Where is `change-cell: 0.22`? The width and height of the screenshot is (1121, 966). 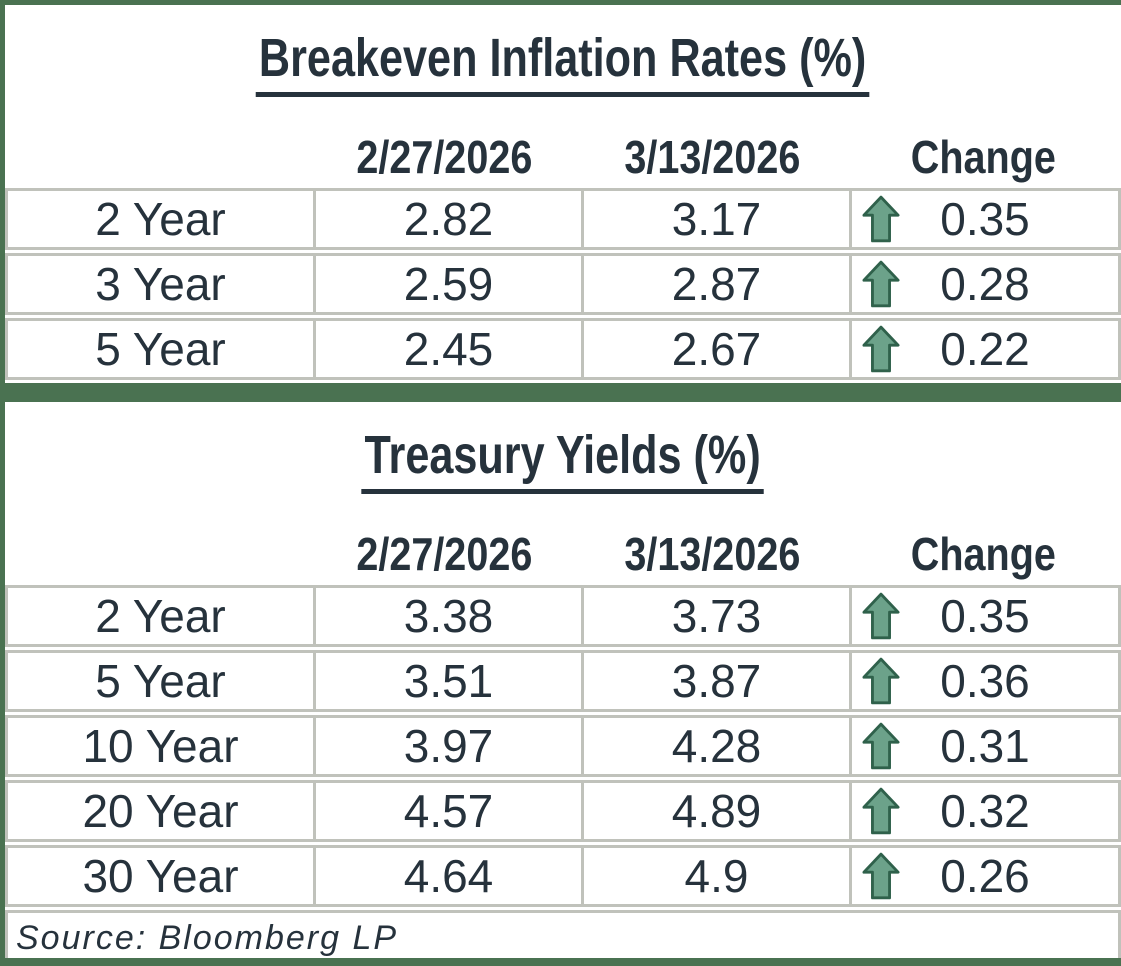 change-cell: 0.22 is located at coordinates (983, 349).